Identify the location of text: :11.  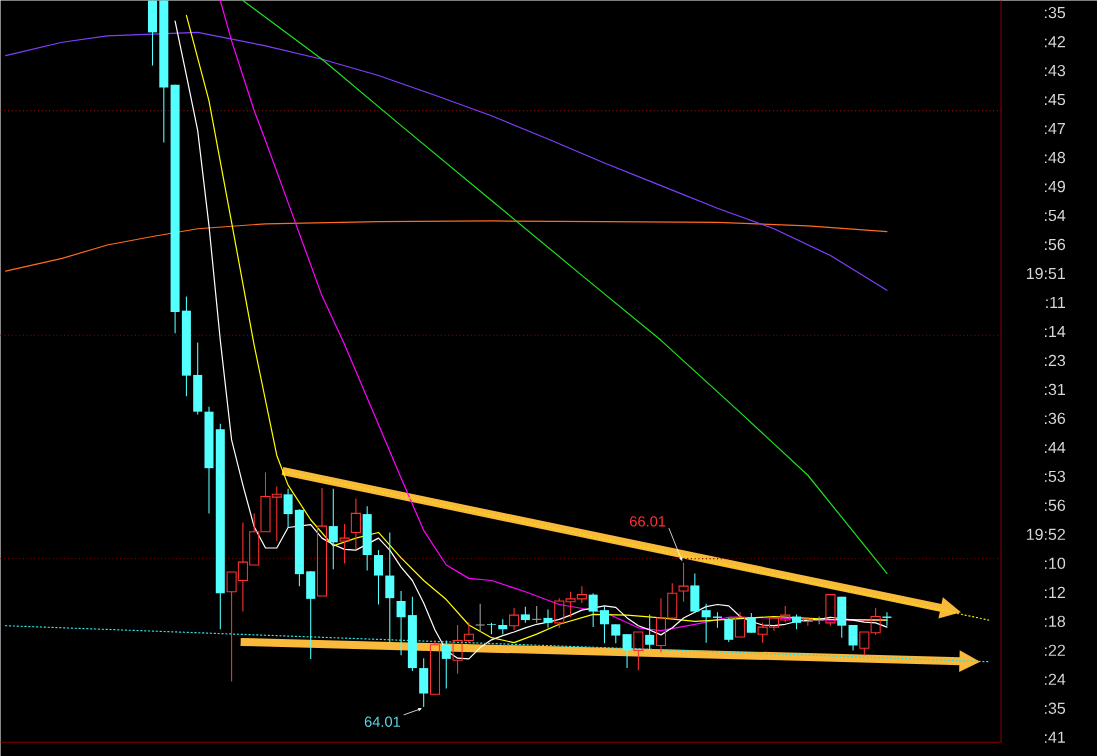
(1055, 302).